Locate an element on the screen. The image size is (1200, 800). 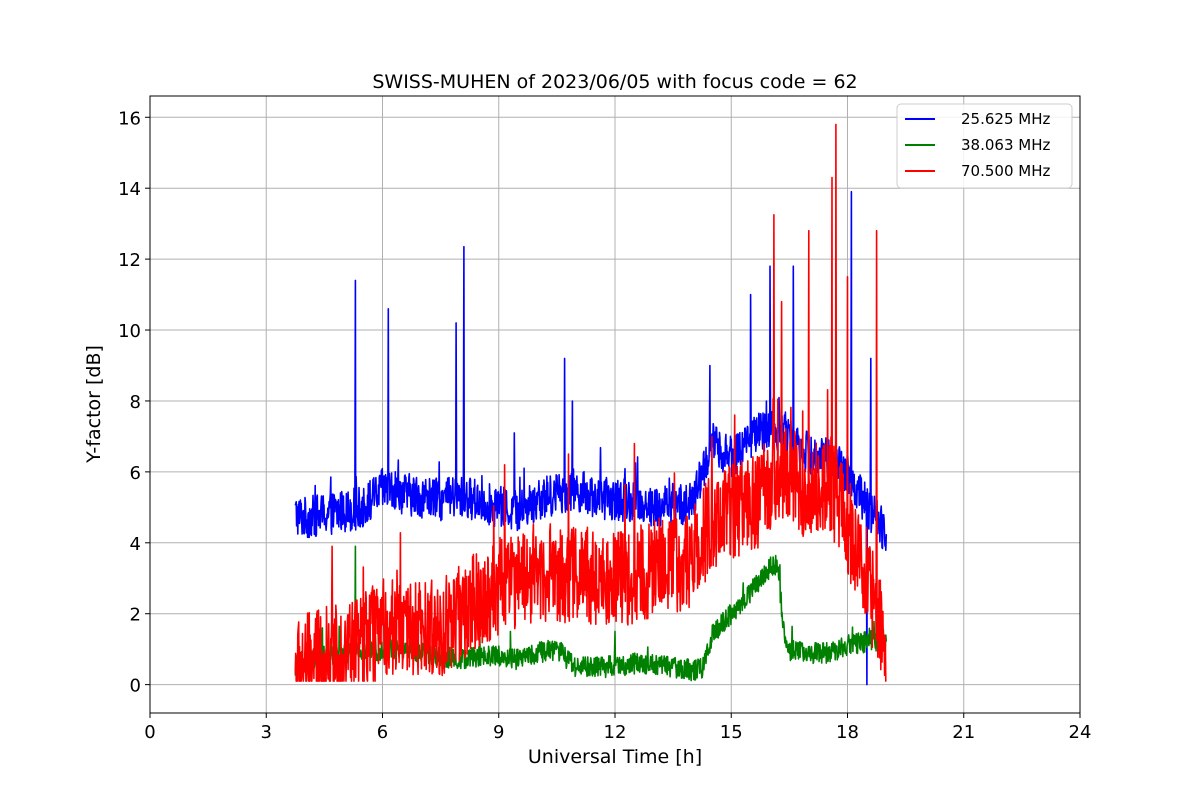
legend-box is located at coordinates (984, 146).